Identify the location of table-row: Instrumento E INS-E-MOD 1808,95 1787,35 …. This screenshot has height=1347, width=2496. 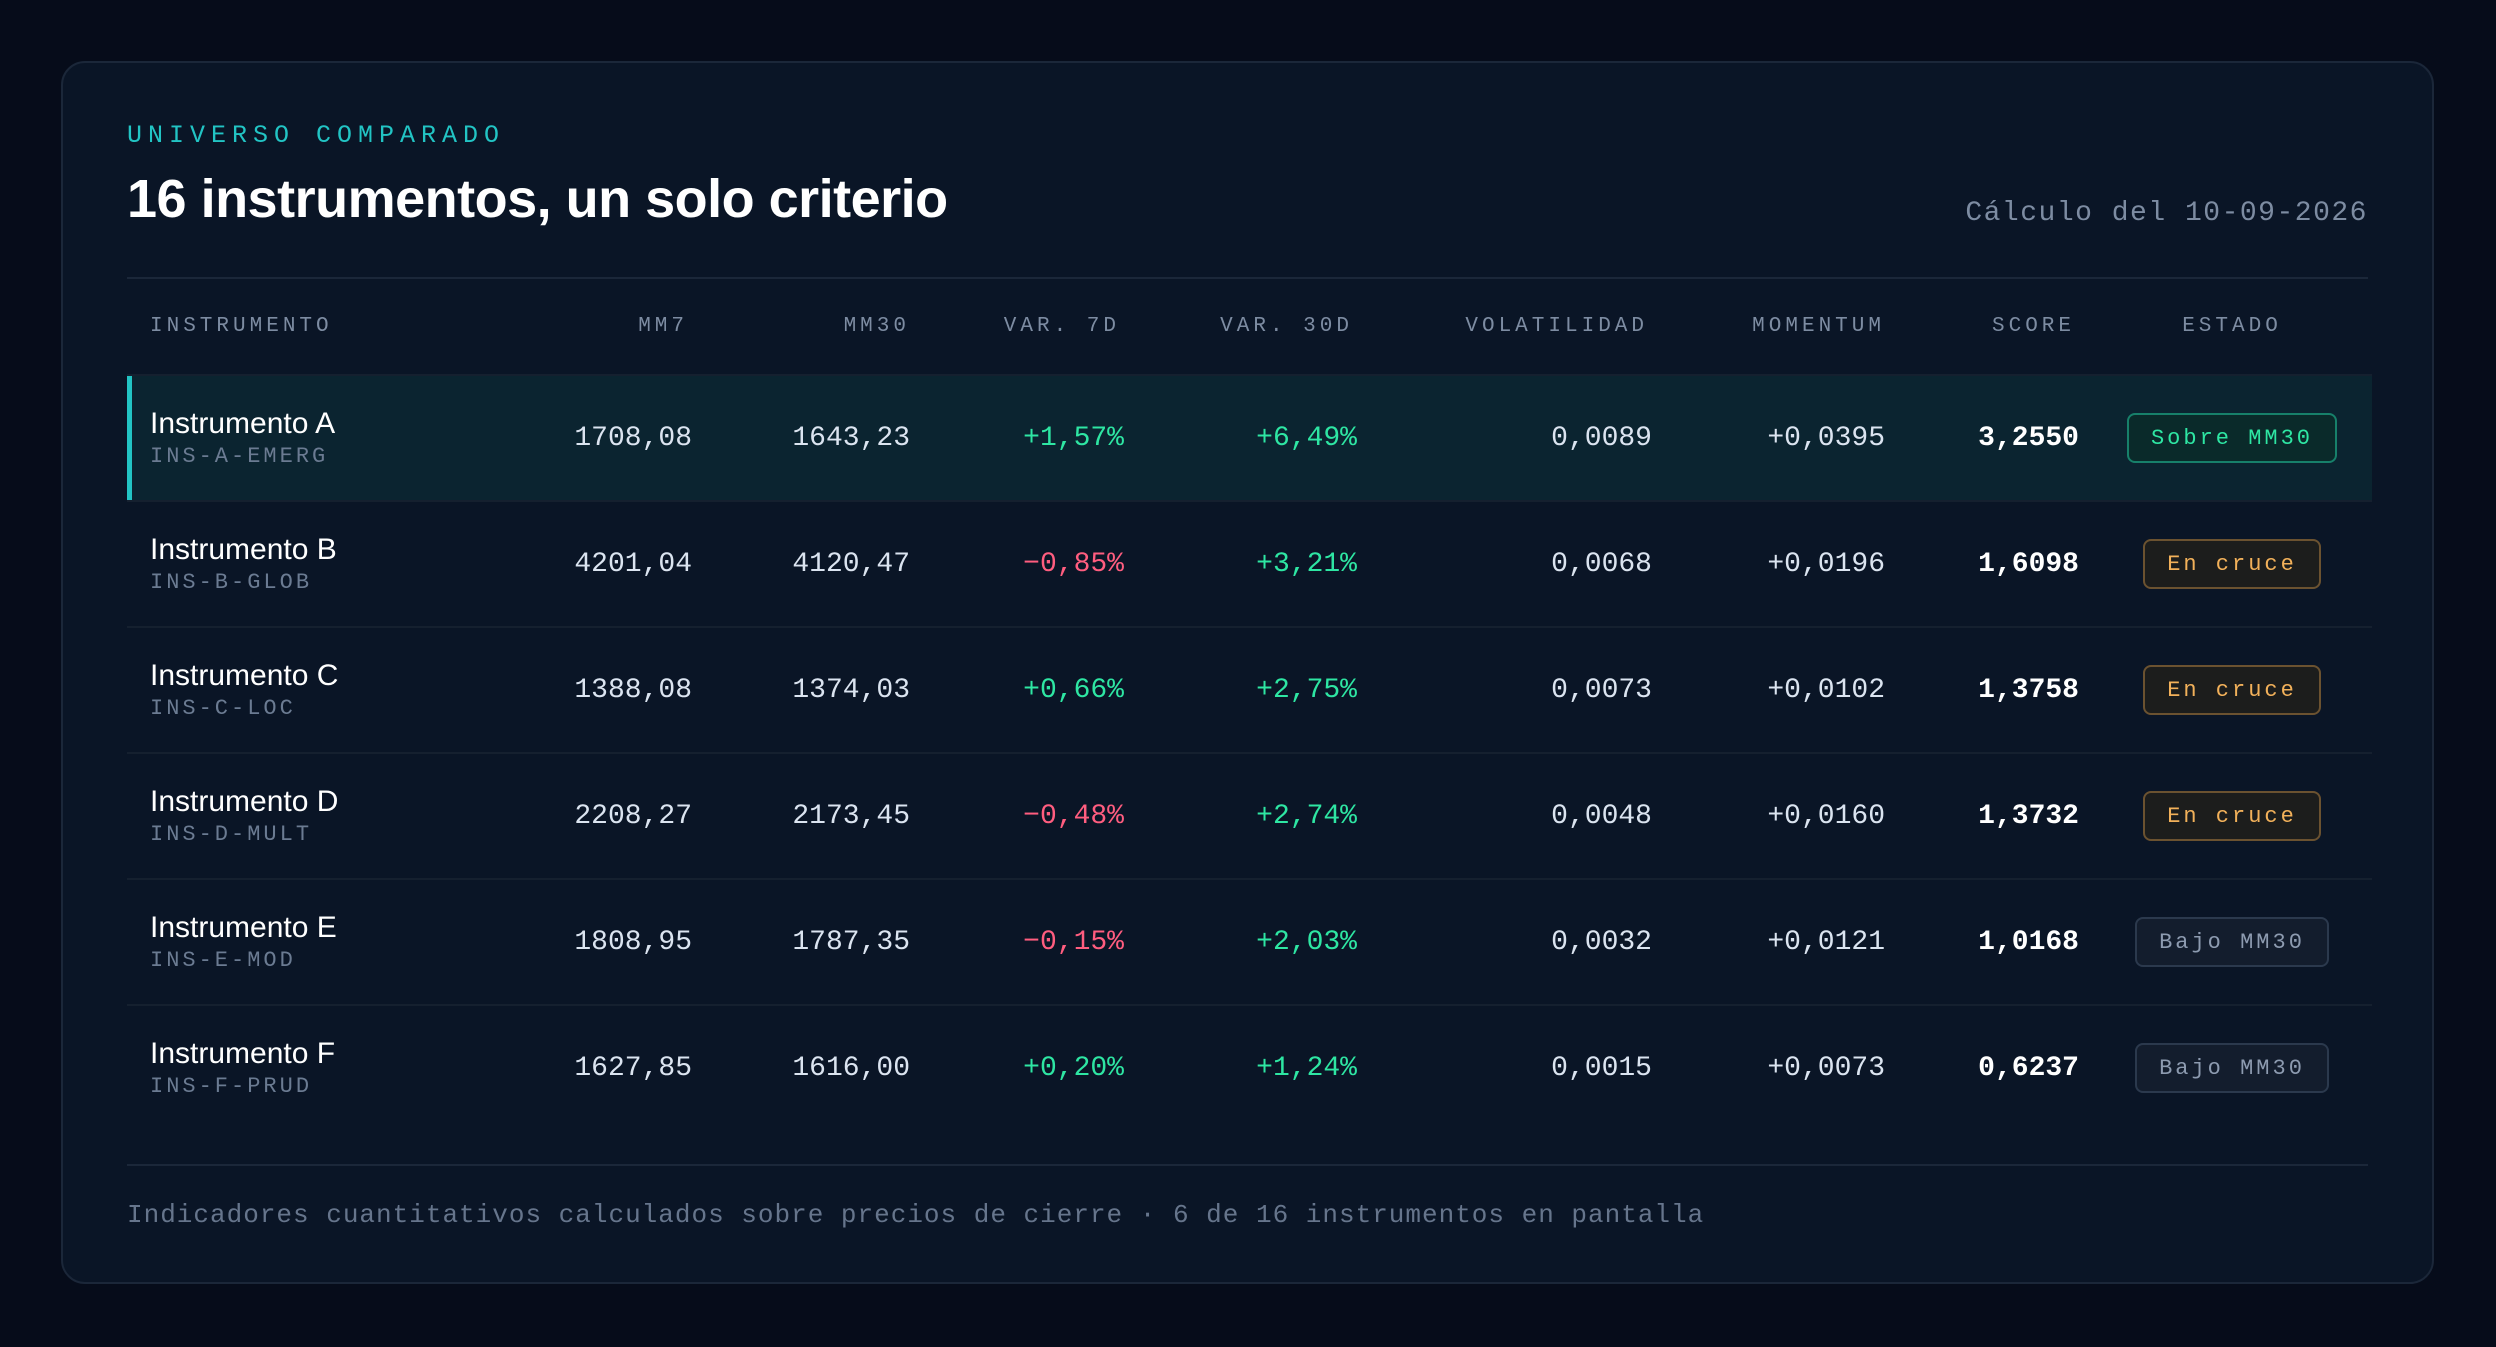
(1249, 943).